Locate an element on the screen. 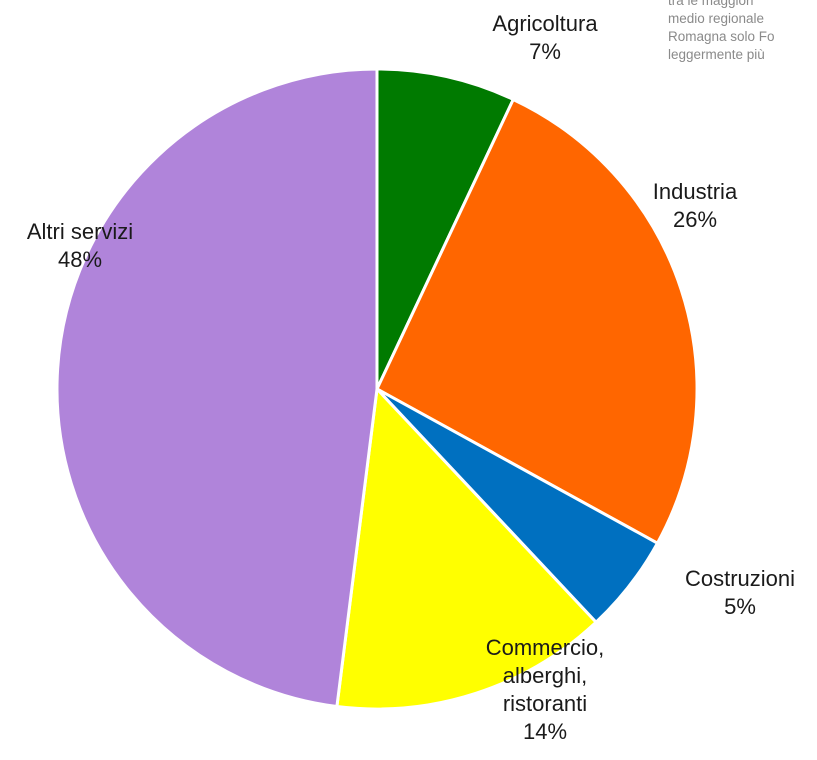  annotation-line: medio regionale is located at coordinates (716, 18).